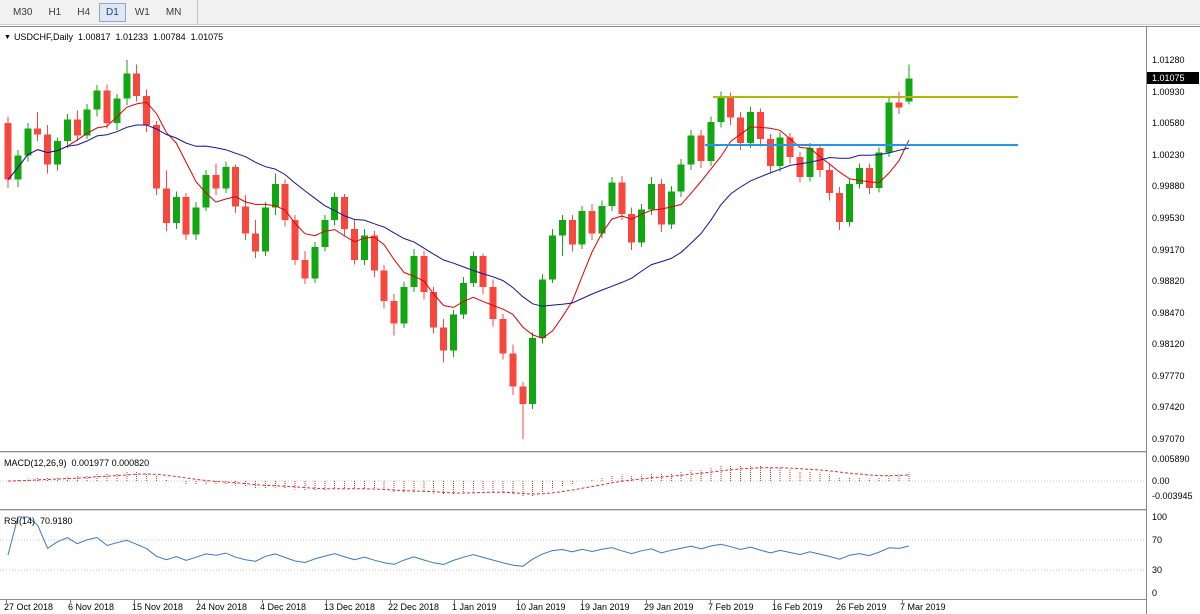  Describe the element at coordinates (731, 607) in the screenshot. I see `date-label: 7 Feb 2019` at that location.